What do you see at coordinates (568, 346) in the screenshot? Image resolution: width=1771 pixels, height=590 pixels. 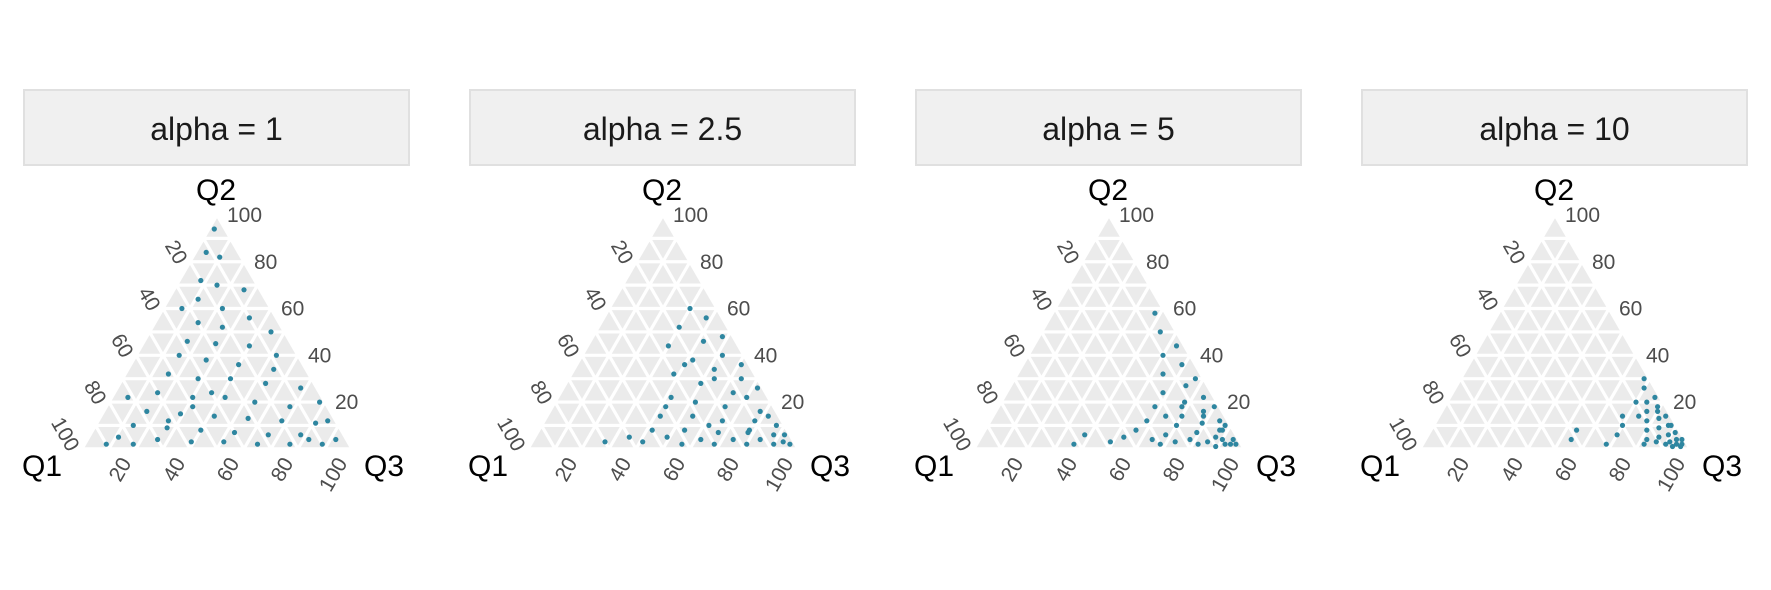 I see `tick-label-q1: 60` at bounding box center [568, 346].